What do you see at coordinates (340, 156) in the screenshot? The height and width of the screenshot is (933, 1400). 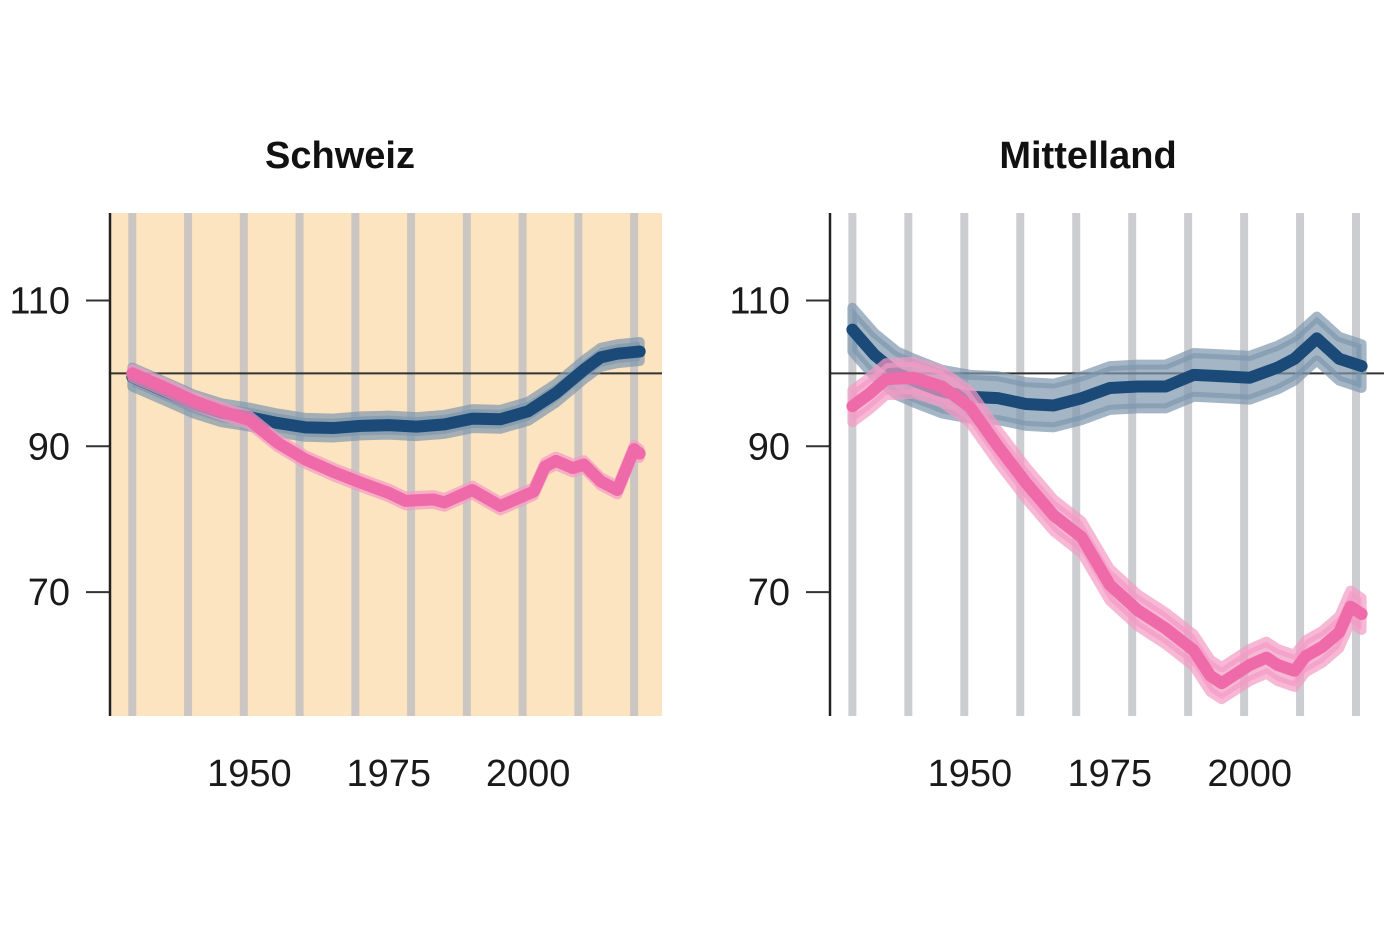 I see `chart-title: Schweiz` at bounding box center [340, 156].